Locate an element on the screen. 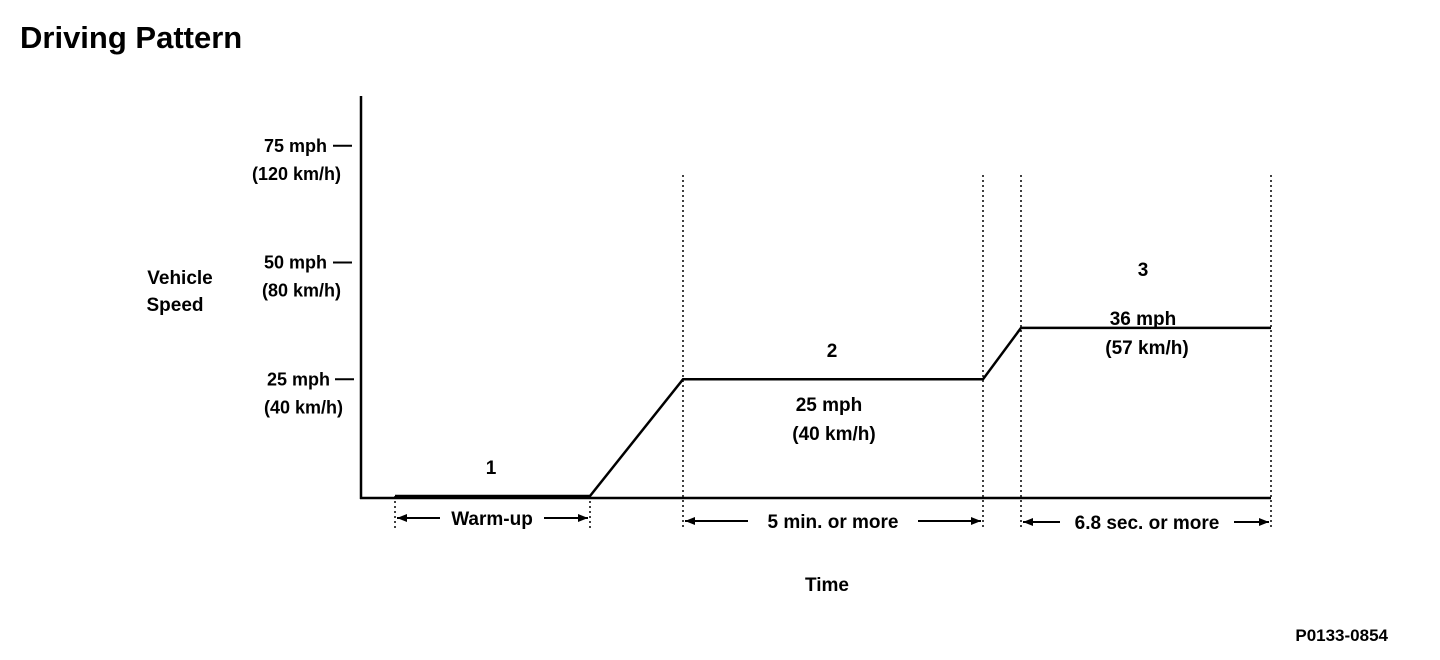 This screenshot has width=1440, height=660. y-tick-50: 50 mph (80 km/h) is located at coordinates (307, 277).